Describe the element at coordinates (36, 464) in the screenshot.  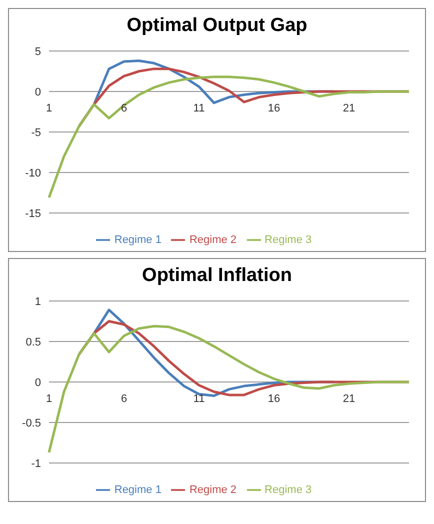
I see `y-tick-label: -1` at that location.